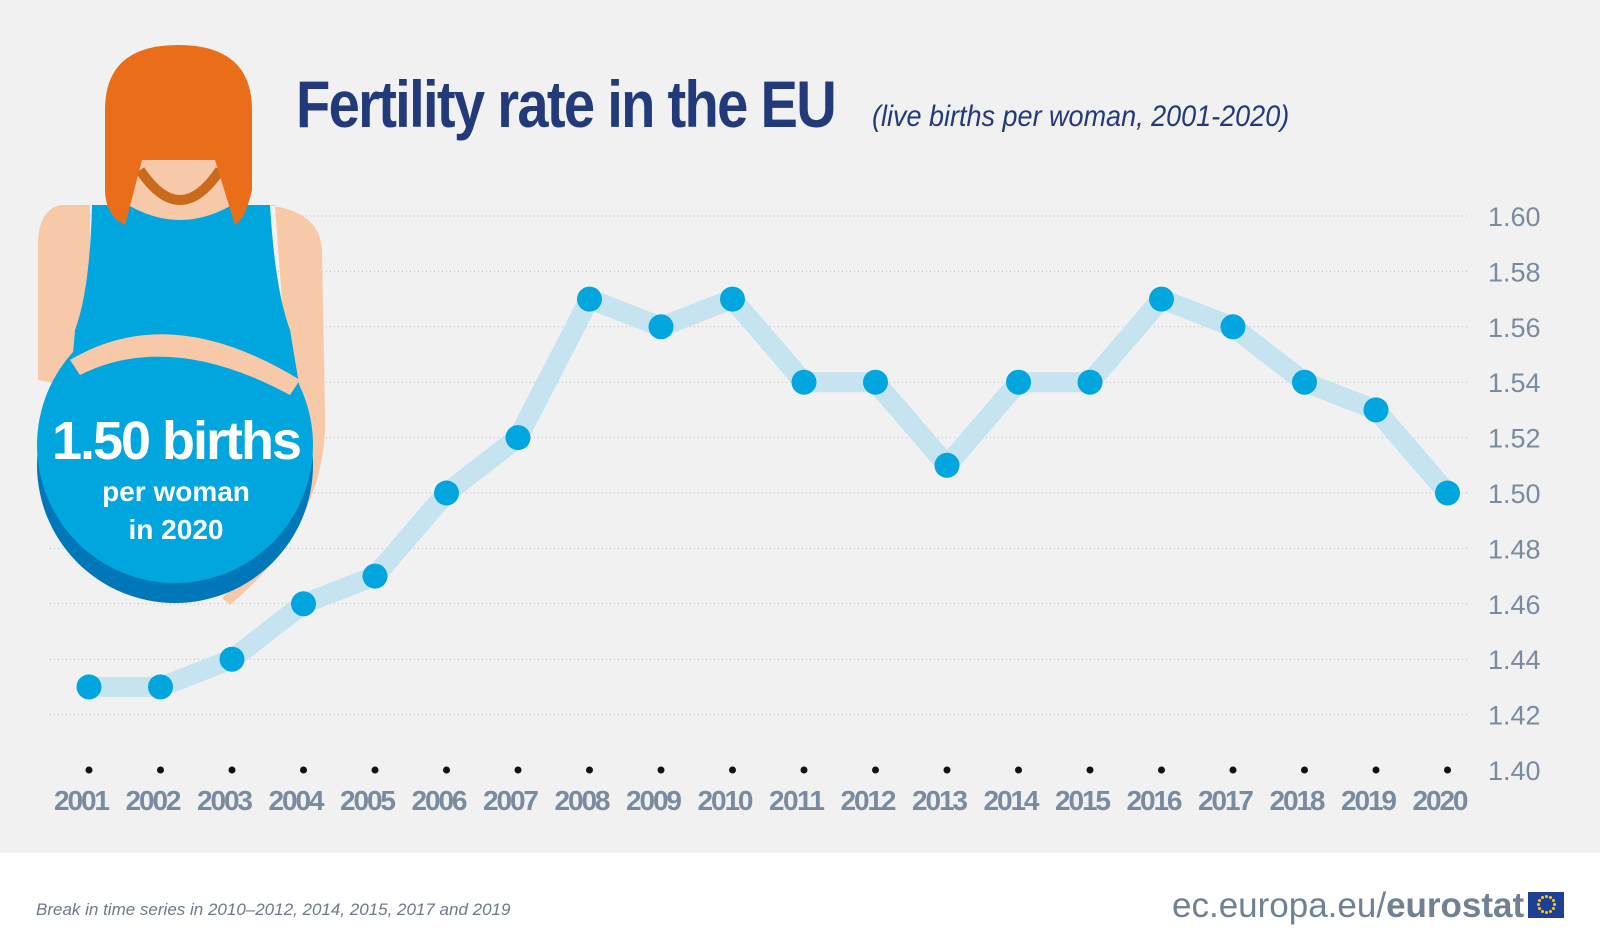 The height and width of the screenshot is (945, 1600). I want to click on x-tick-label: 2002, so click(154, 800).